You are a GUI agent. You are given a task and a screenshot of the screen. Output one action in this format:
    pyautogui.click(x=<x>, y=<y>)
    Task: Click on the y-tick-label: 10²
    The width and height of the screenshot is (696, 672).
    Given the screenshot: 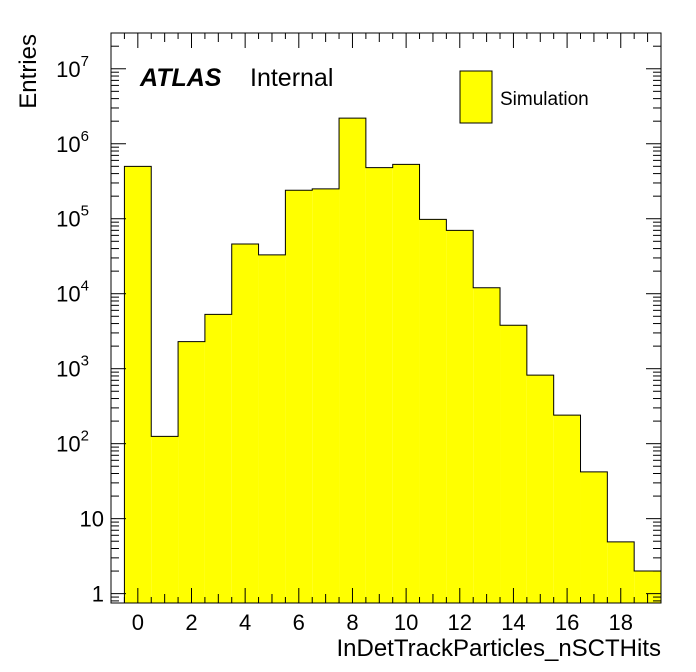 What is the action you would take?
    pyautogui.click(x=72, y=442)
    